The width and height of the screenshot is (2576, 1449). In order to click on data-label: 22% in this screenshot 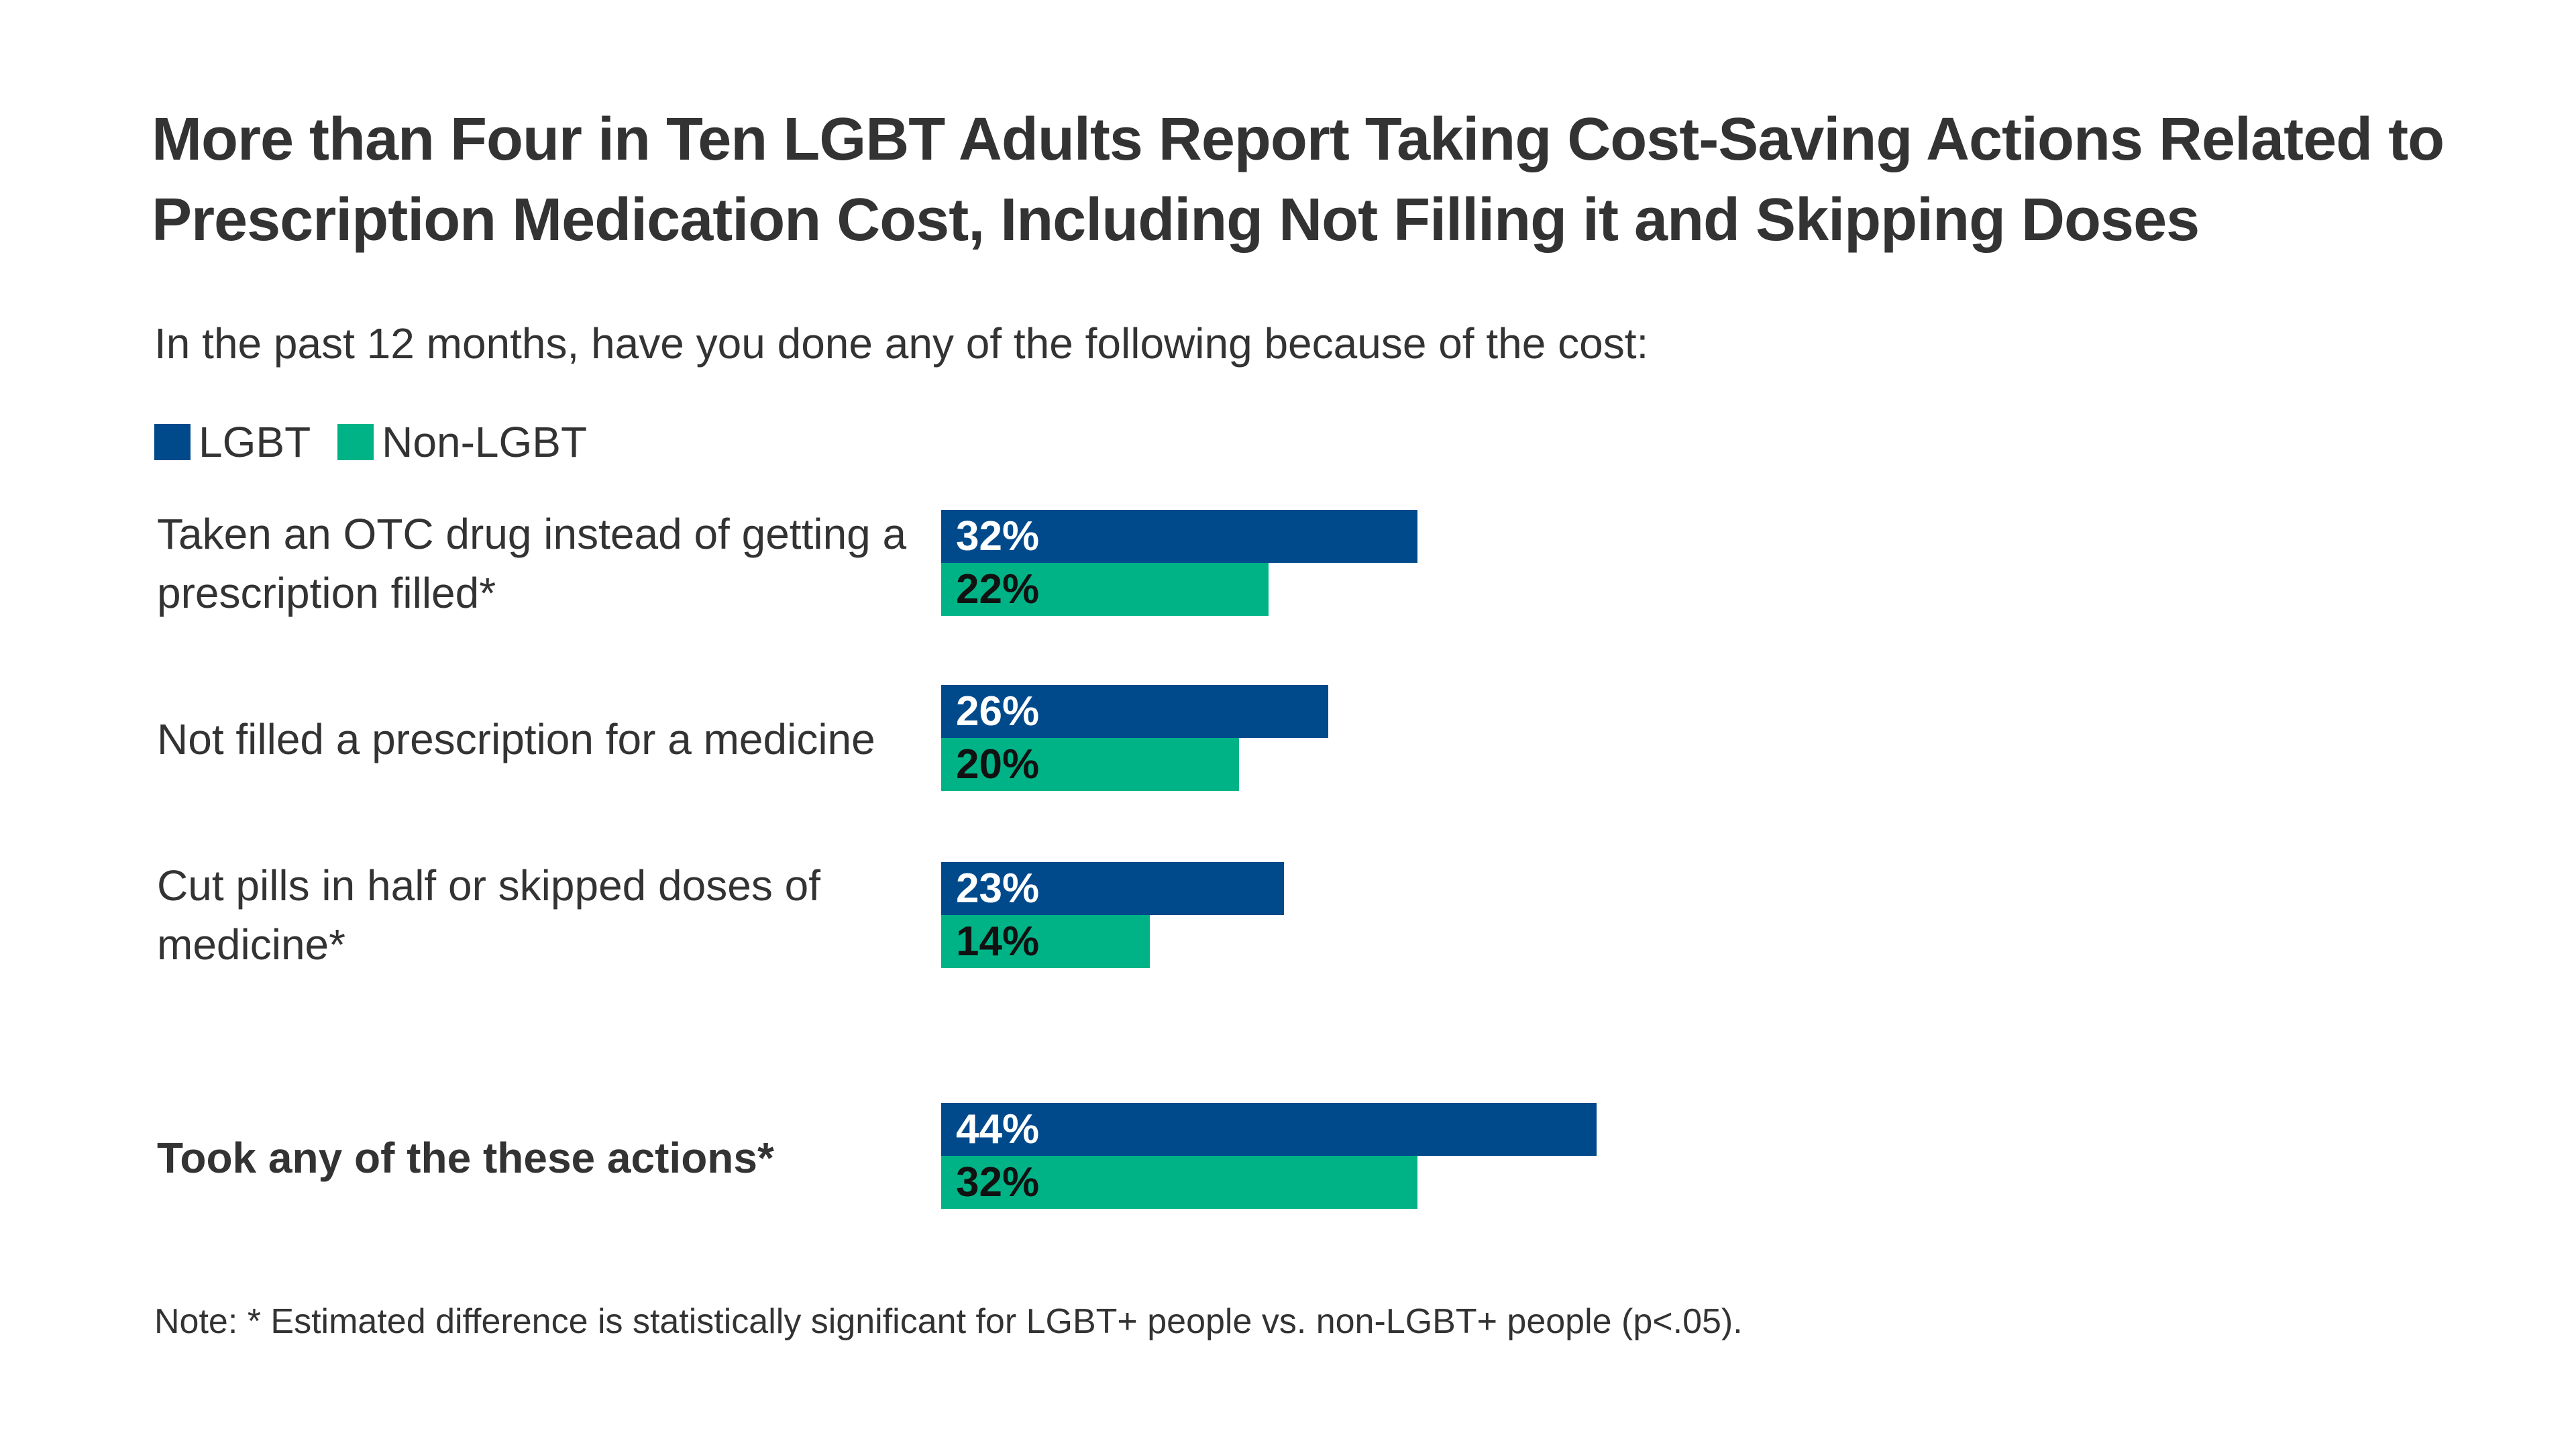, I will do `click(998, 589)`.